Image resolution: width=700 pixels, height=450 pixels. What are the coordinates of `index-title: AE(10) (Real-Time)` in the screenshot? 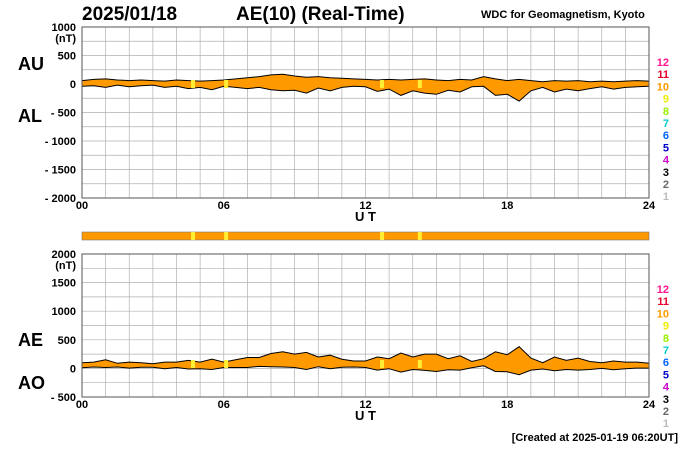 It's located at (320, 14).